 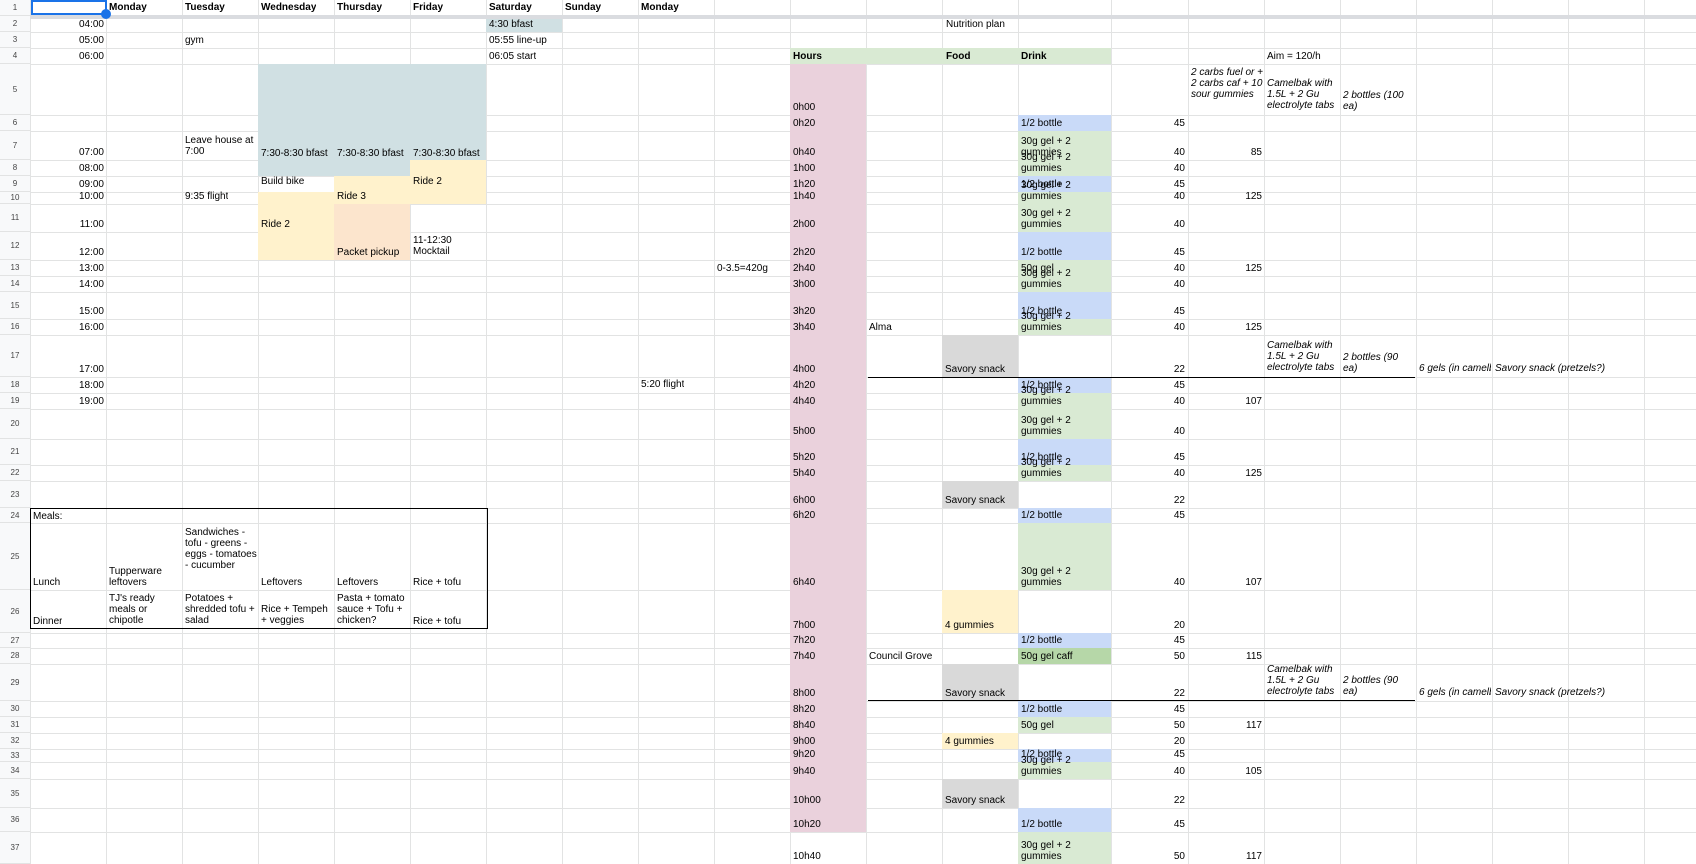 What do you see at coordinates (432, 246) in the screenshot?
I see `cell-mocktail: 11-12:30 Mocktail` at bounding box center [432, 246].